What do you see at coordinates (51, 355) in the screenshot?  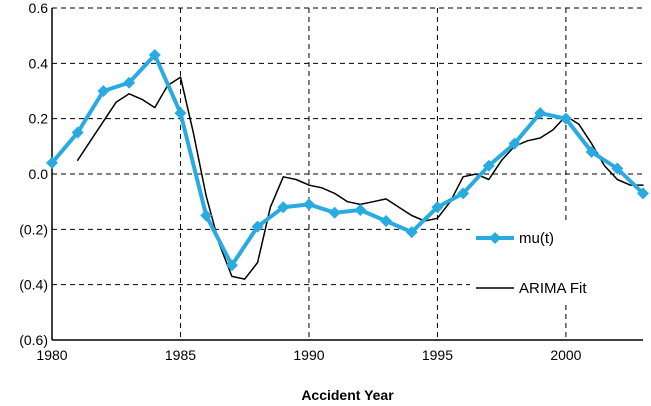 I see `x-tick-label: 1980` at bounding box center [51, 355].